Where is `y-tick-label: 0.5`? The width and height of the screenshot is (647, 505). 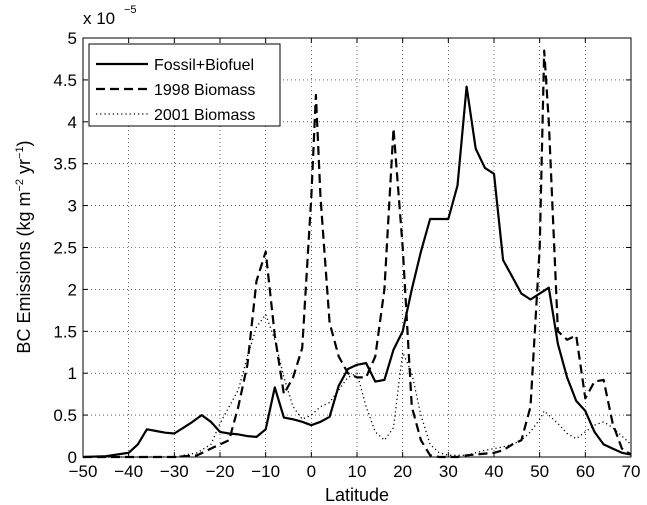
y-tick-label: 0.5 is located at coordinates (65, 415).